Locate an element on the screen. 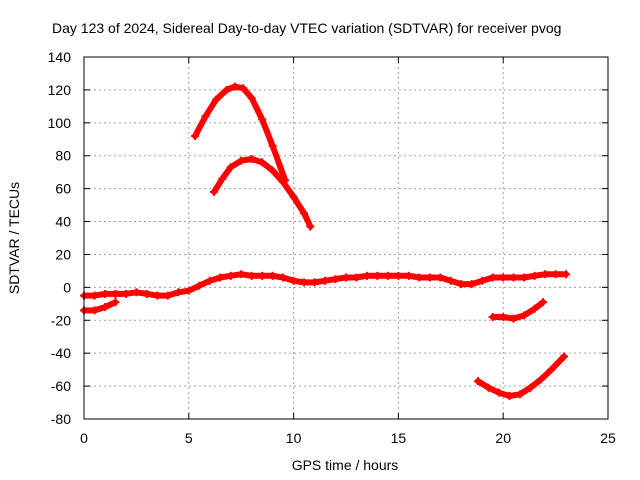 The image size is (640, 480). y-tick-label: -80 is located at coordinates (61, 419).